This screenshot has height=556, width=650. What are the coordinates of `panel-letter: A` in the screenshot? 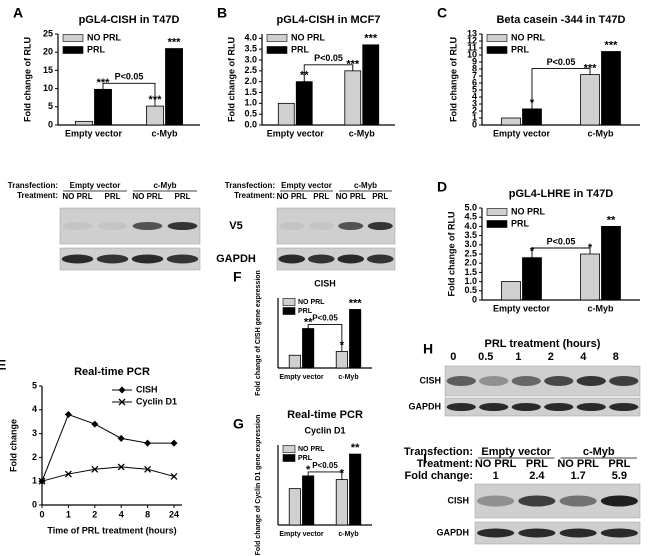 It's located at (18, 13).